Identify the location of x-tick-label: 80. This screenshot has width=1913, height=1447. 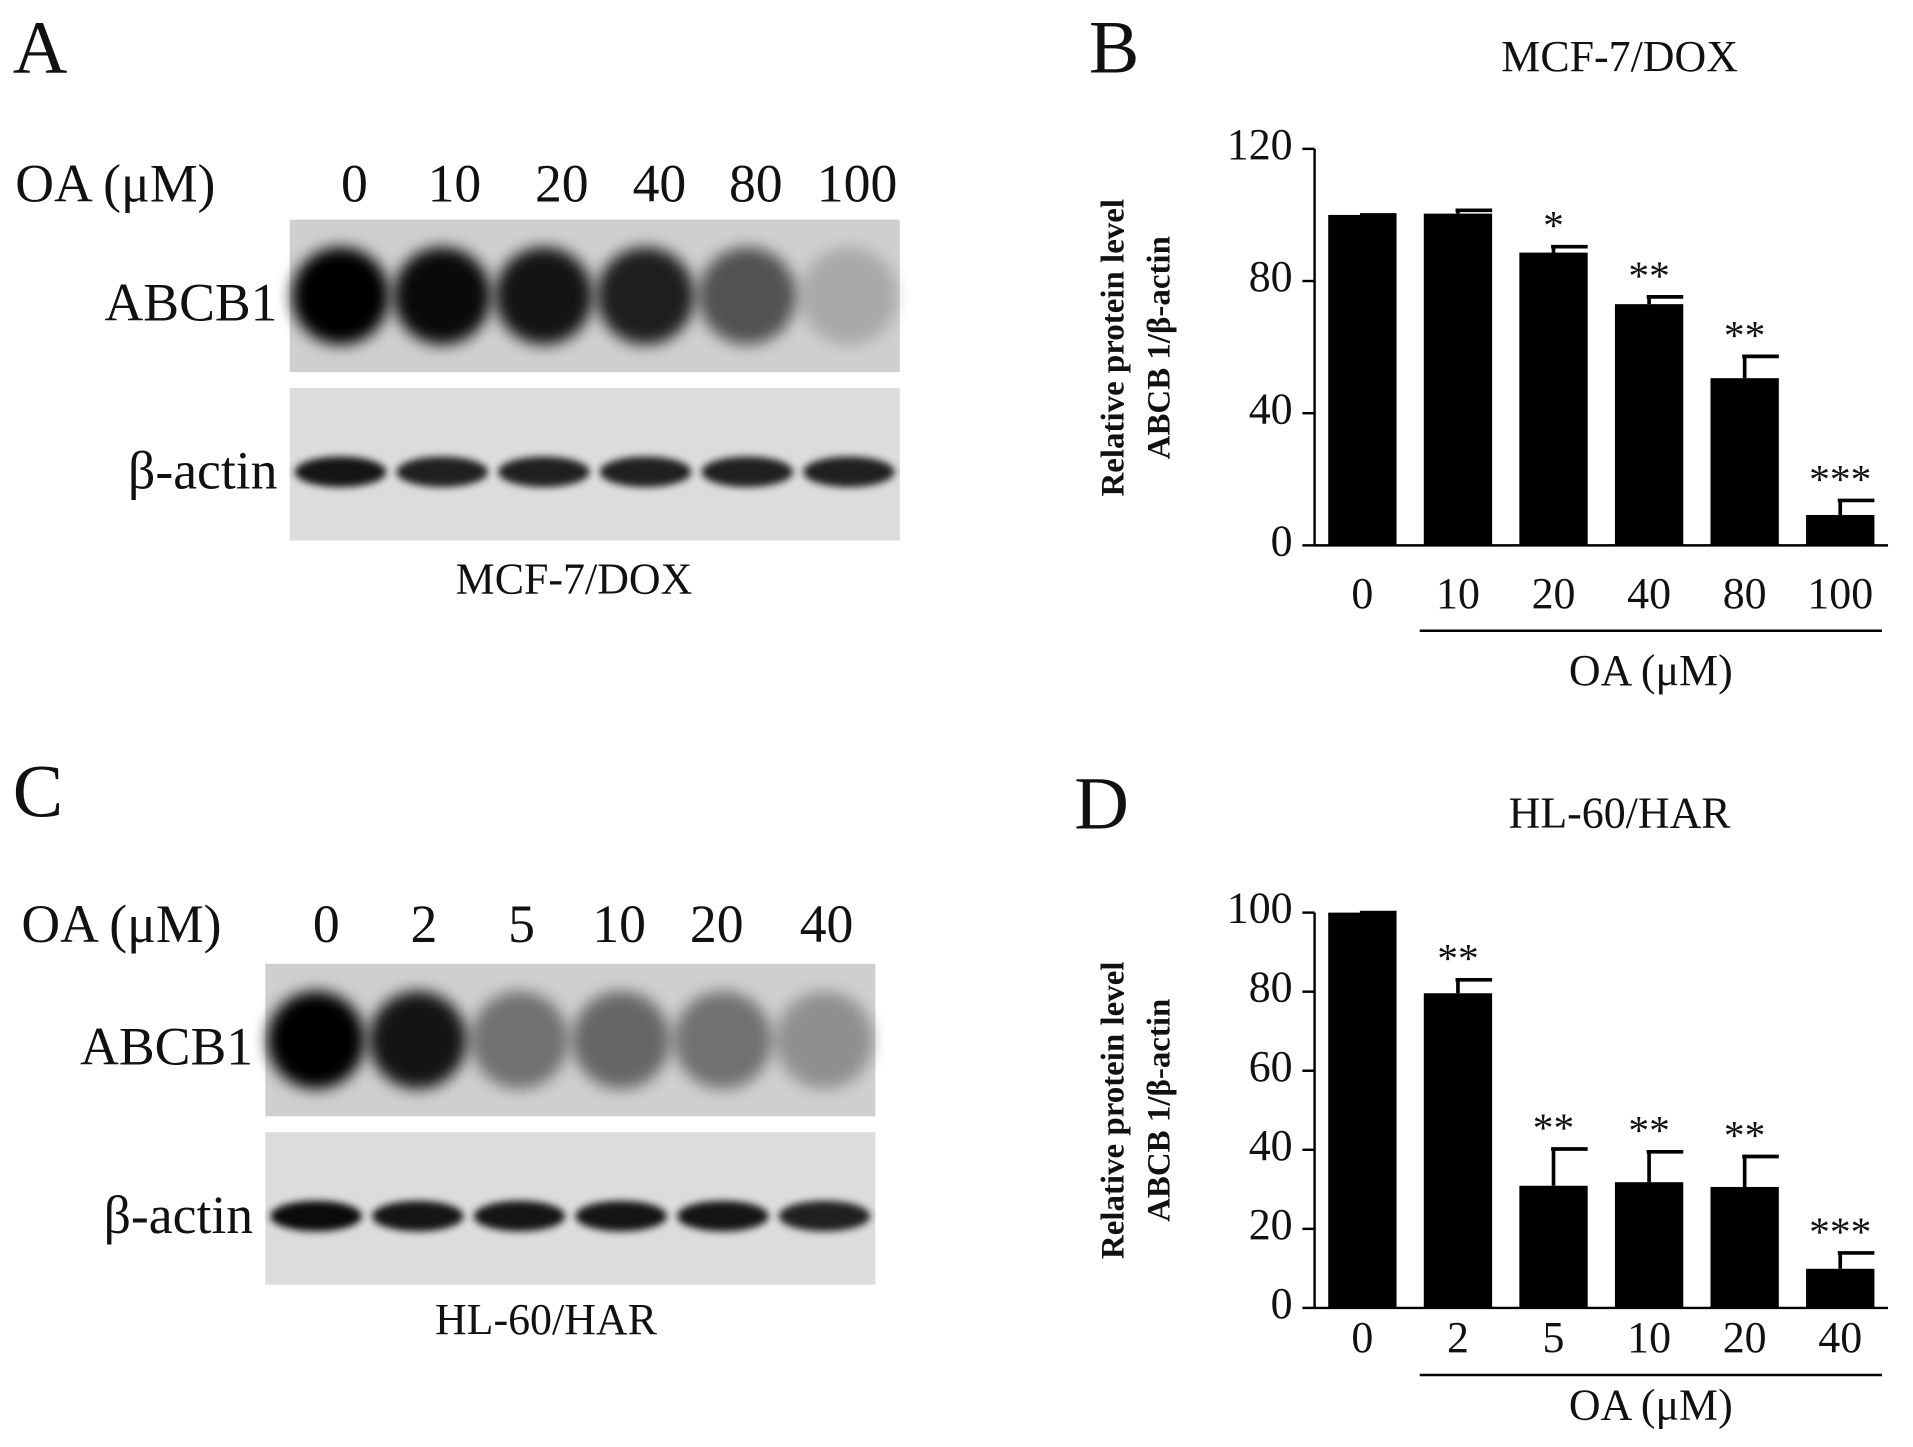
(1745, 593).